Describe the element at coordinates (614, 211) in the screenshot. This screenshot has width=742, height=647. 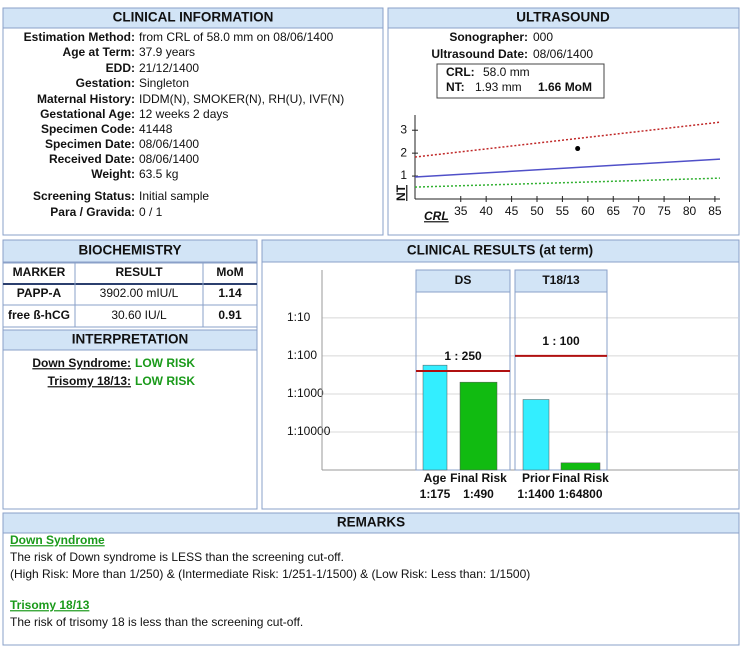
I see `x-tick-label: 65` at that location.